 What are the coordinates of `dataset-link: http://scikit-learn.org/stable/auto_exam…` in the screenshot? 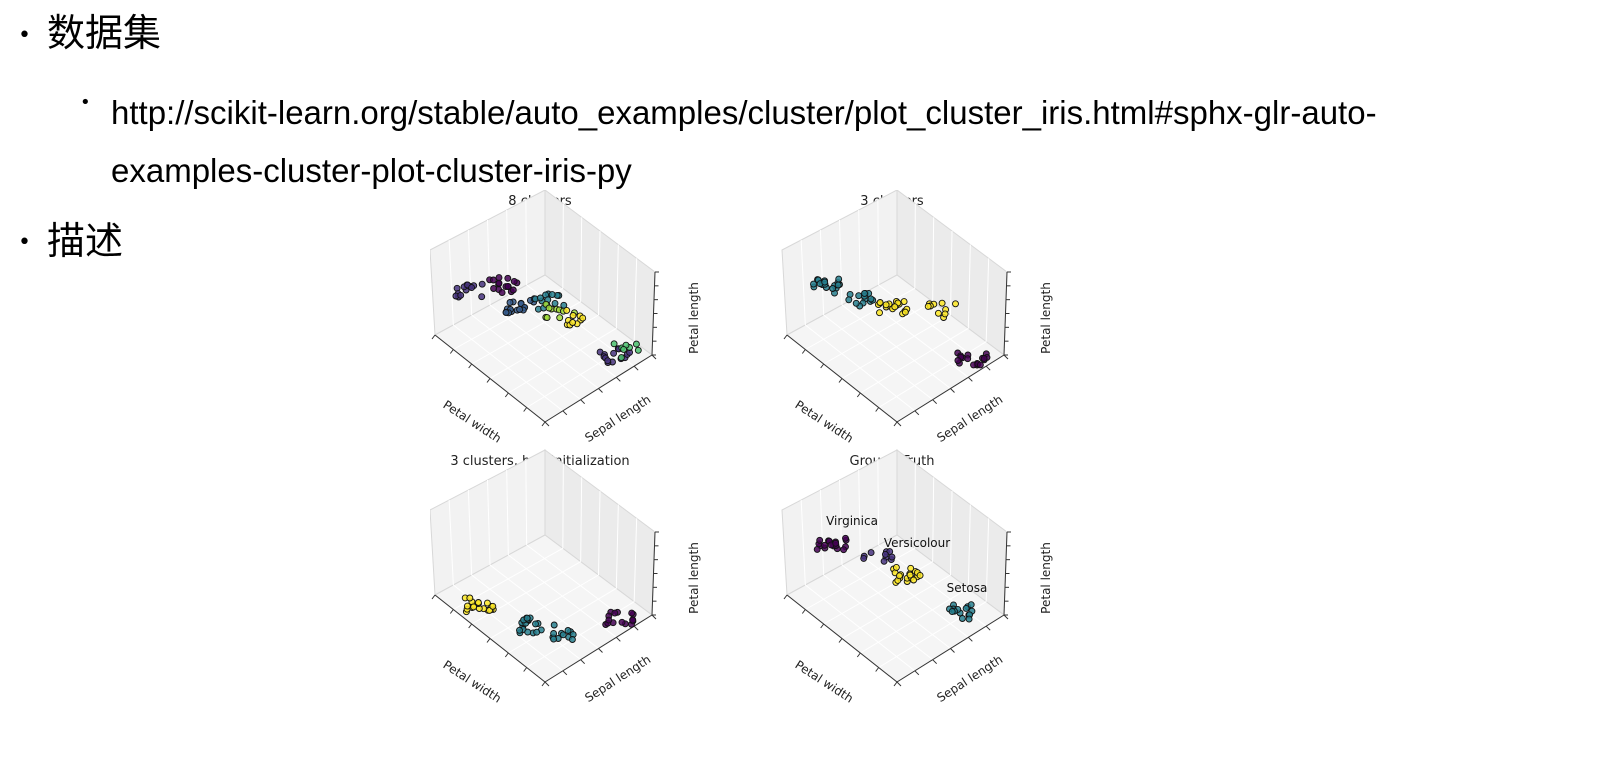 It's located at (841, 142).